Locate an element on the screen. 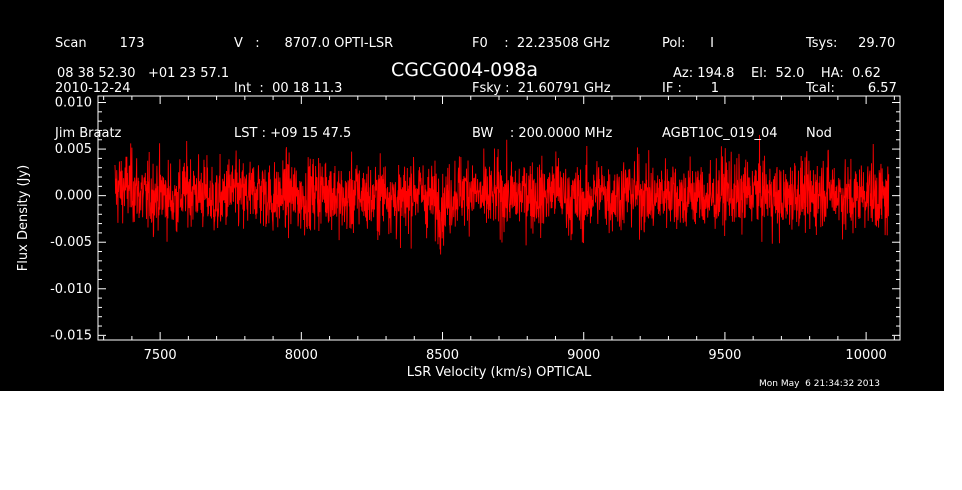 This screenshot has height=490, width=962. x-tick-label: 7500 is located at coordinates (160, 355).